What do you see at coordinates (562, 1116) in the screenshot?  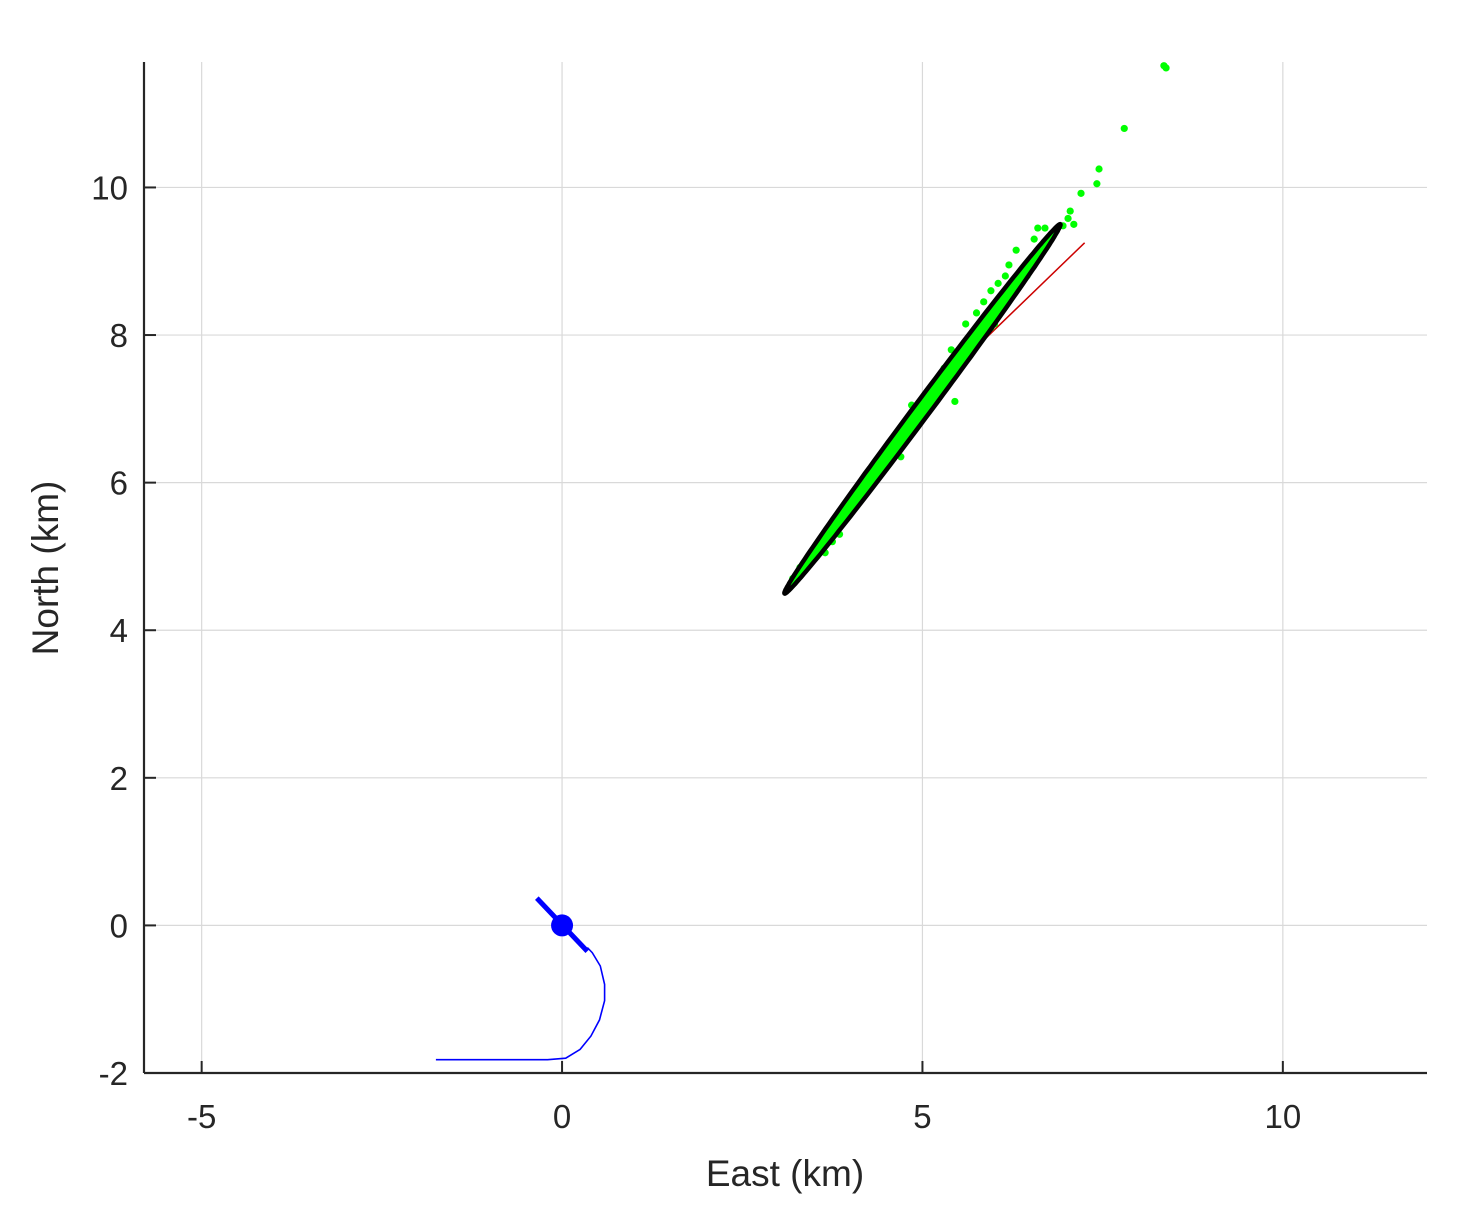 I see `x-tick-label-1: 0` at bounding box center [562, 1116].